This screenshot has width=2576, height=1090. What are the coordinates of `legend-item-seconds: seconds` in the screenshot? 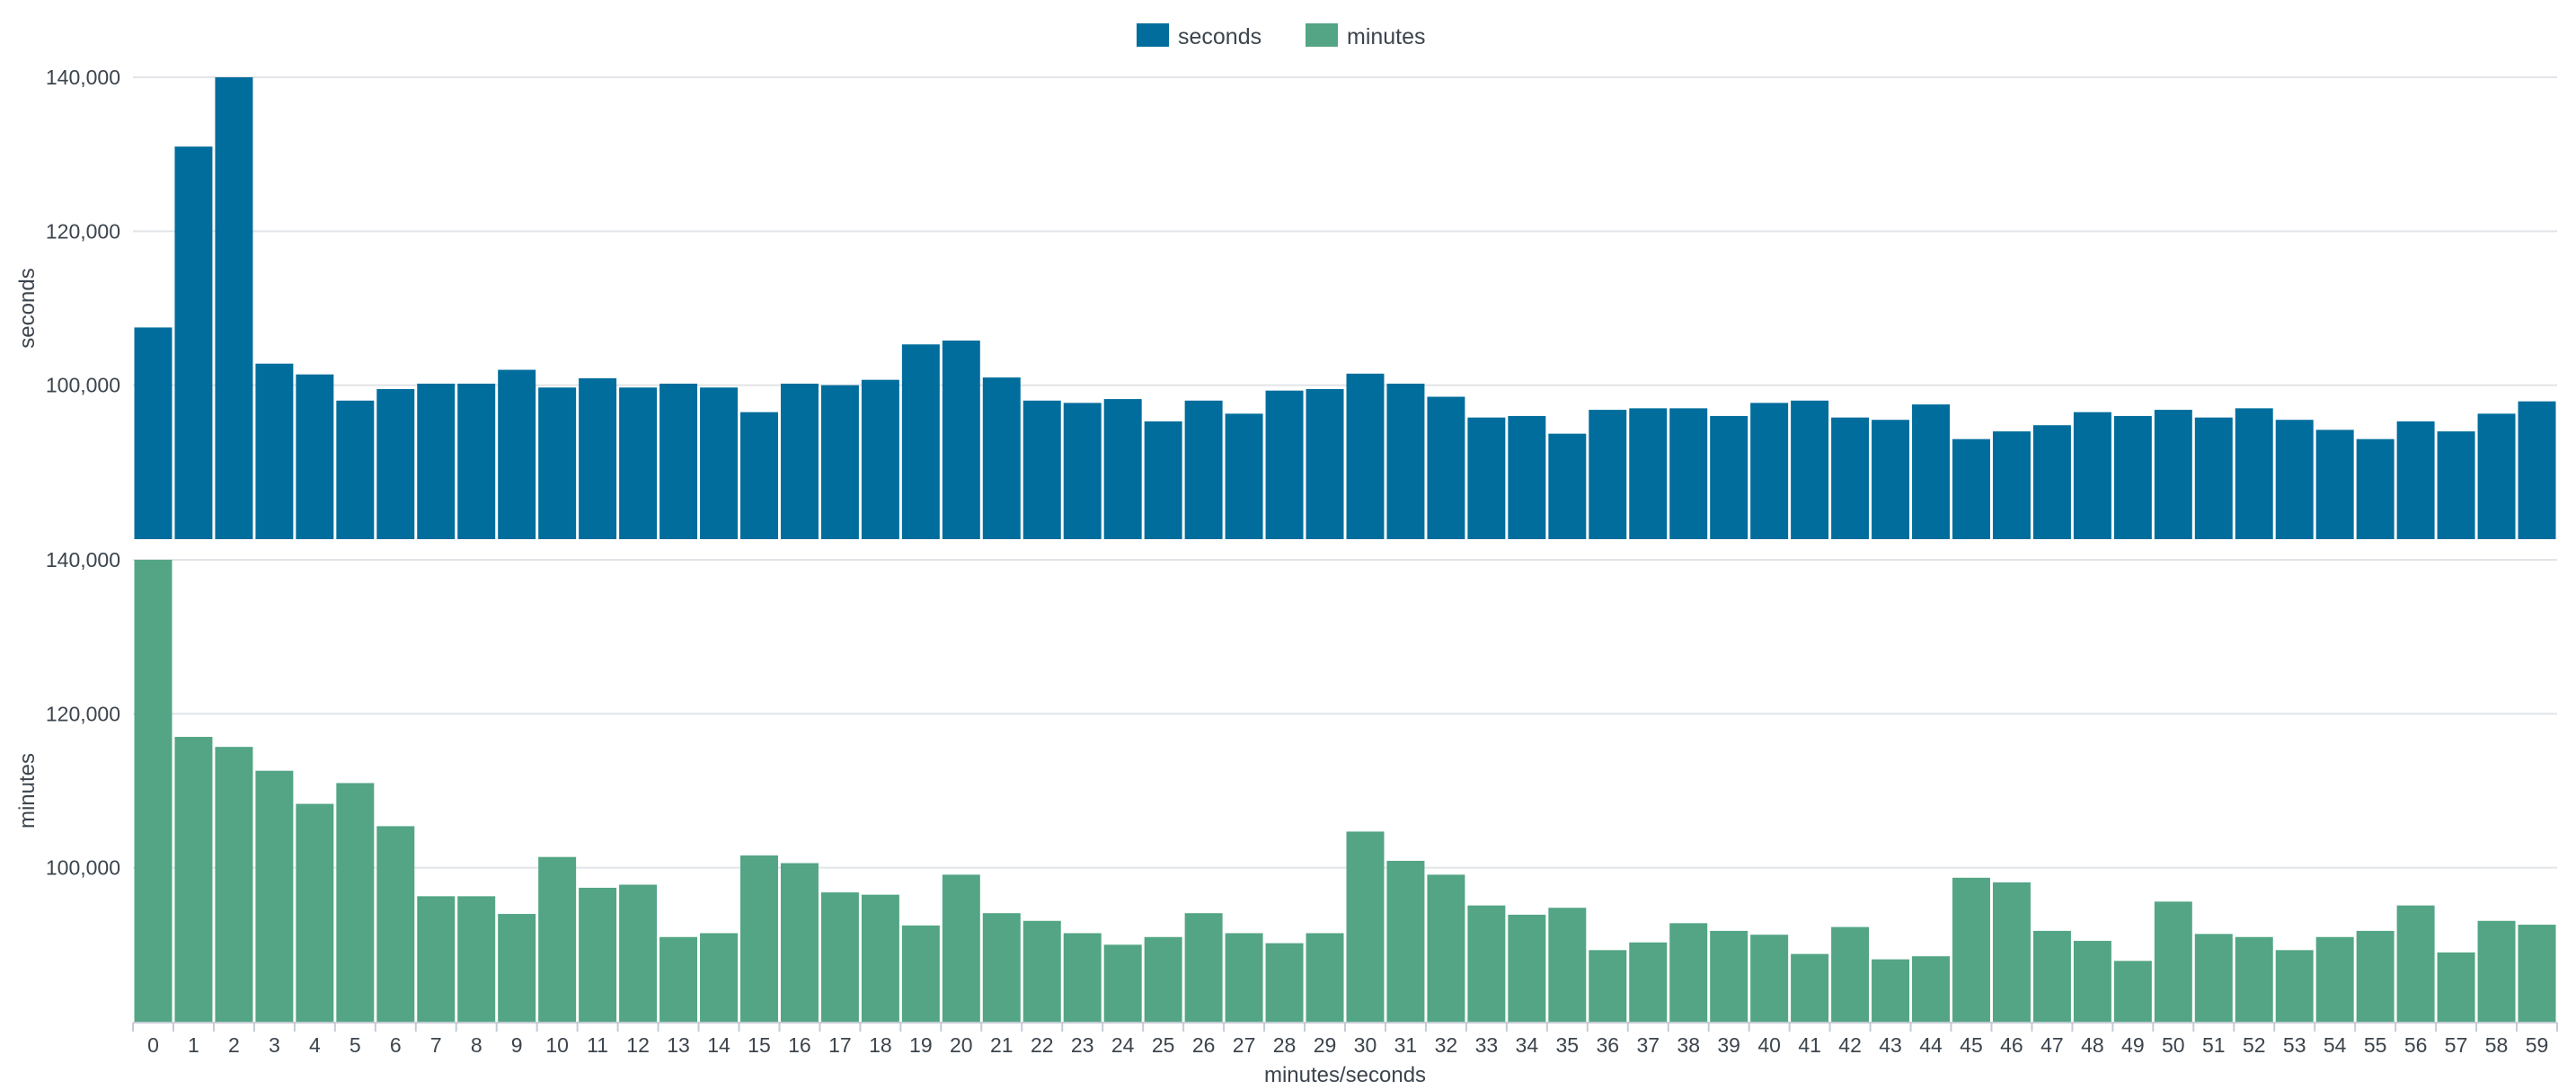 It's located at (1199, 36).